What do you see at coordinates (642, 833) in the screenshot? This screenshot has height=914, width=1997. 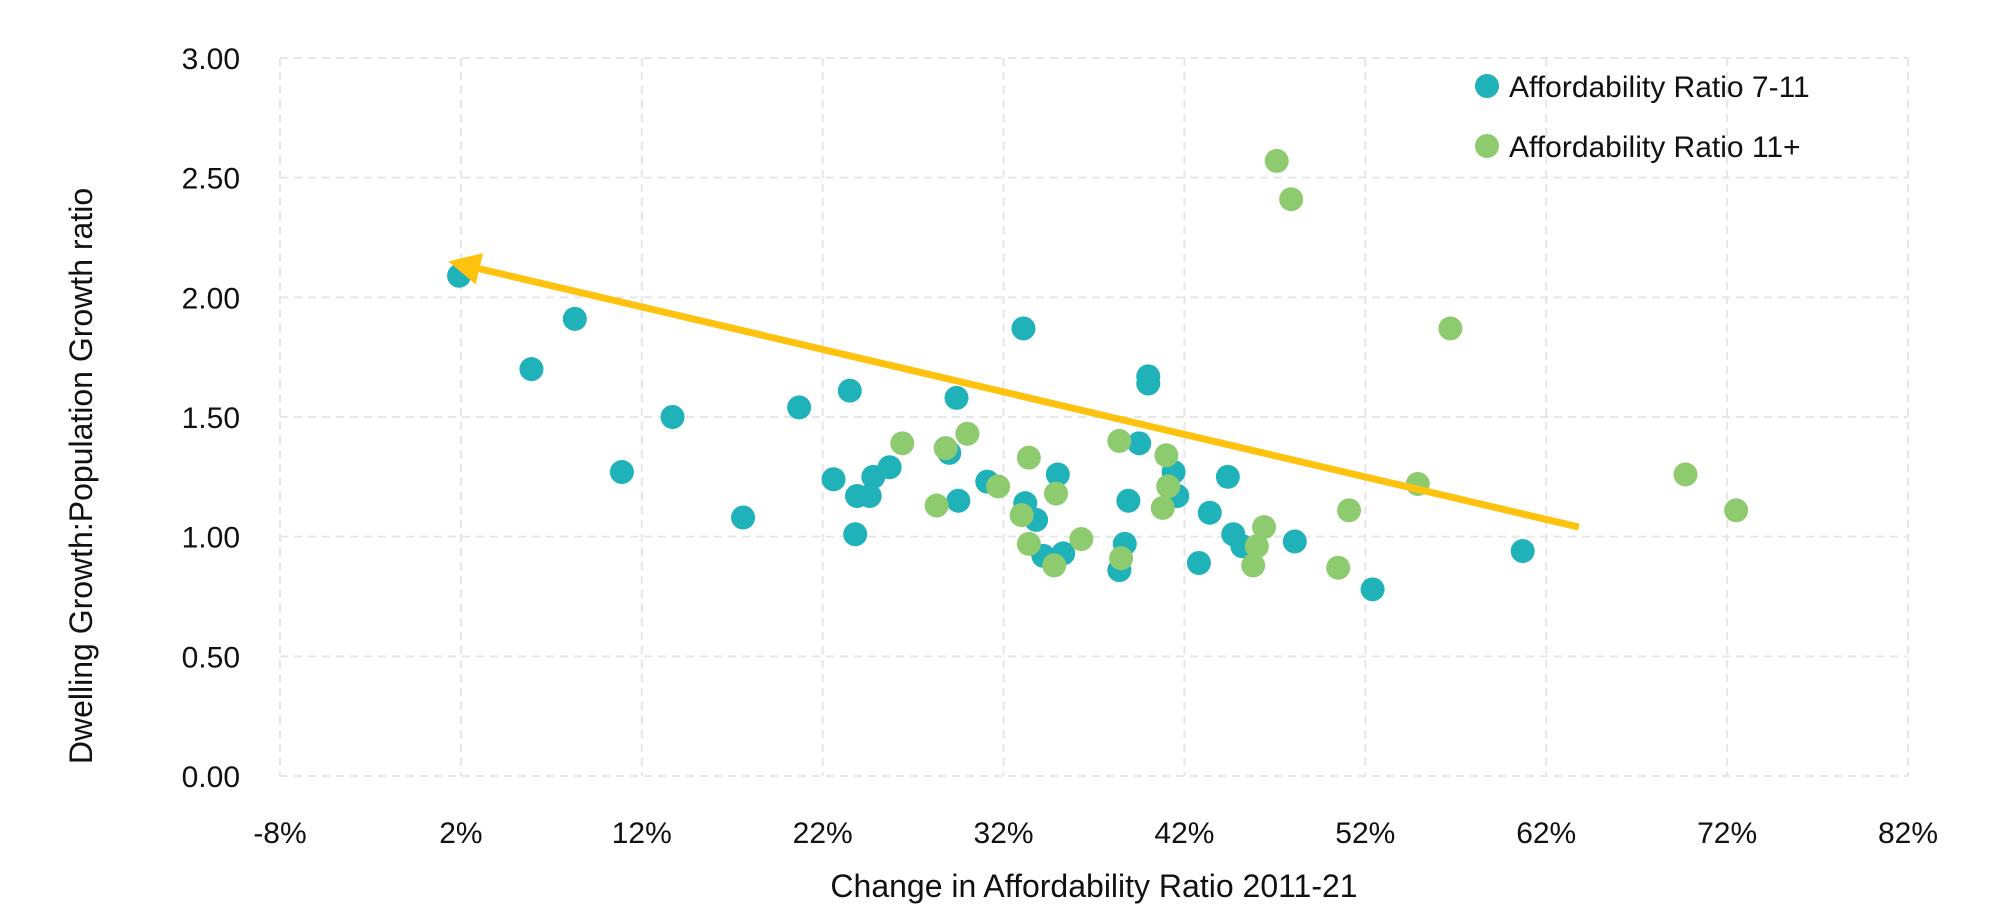 I see `x-tick-label: 12%` at bounding box center [642, 833].